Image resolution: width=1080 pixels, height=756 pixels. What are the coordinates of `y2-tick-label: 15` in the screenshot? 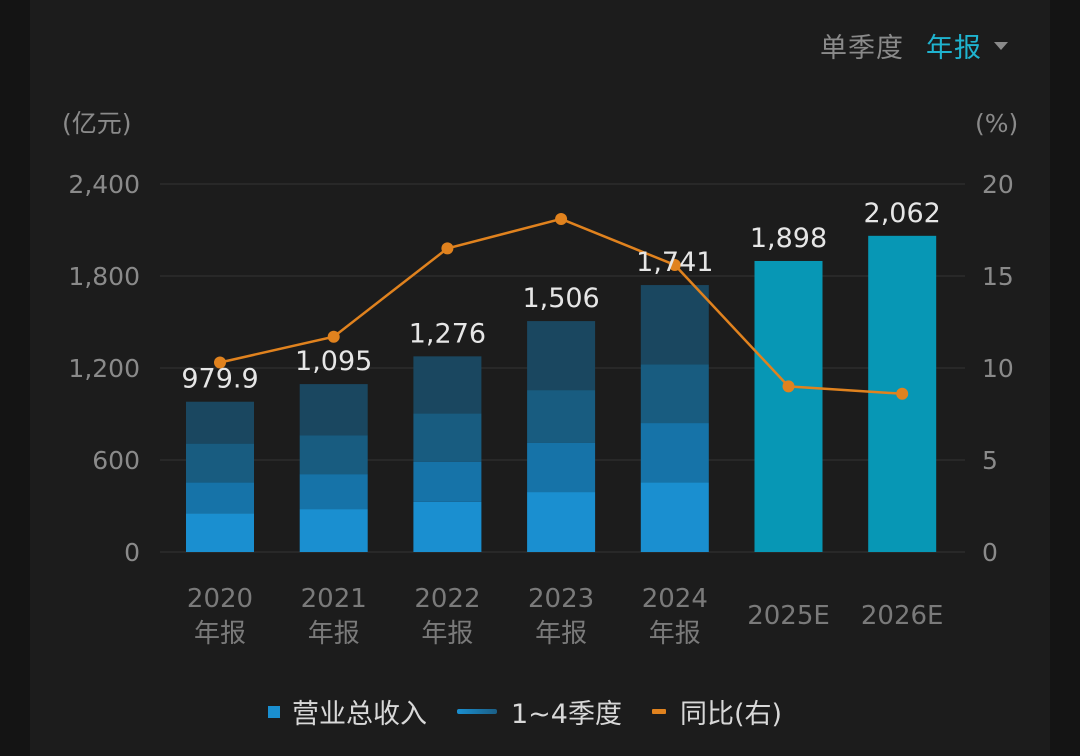 It's located at (998, 276).